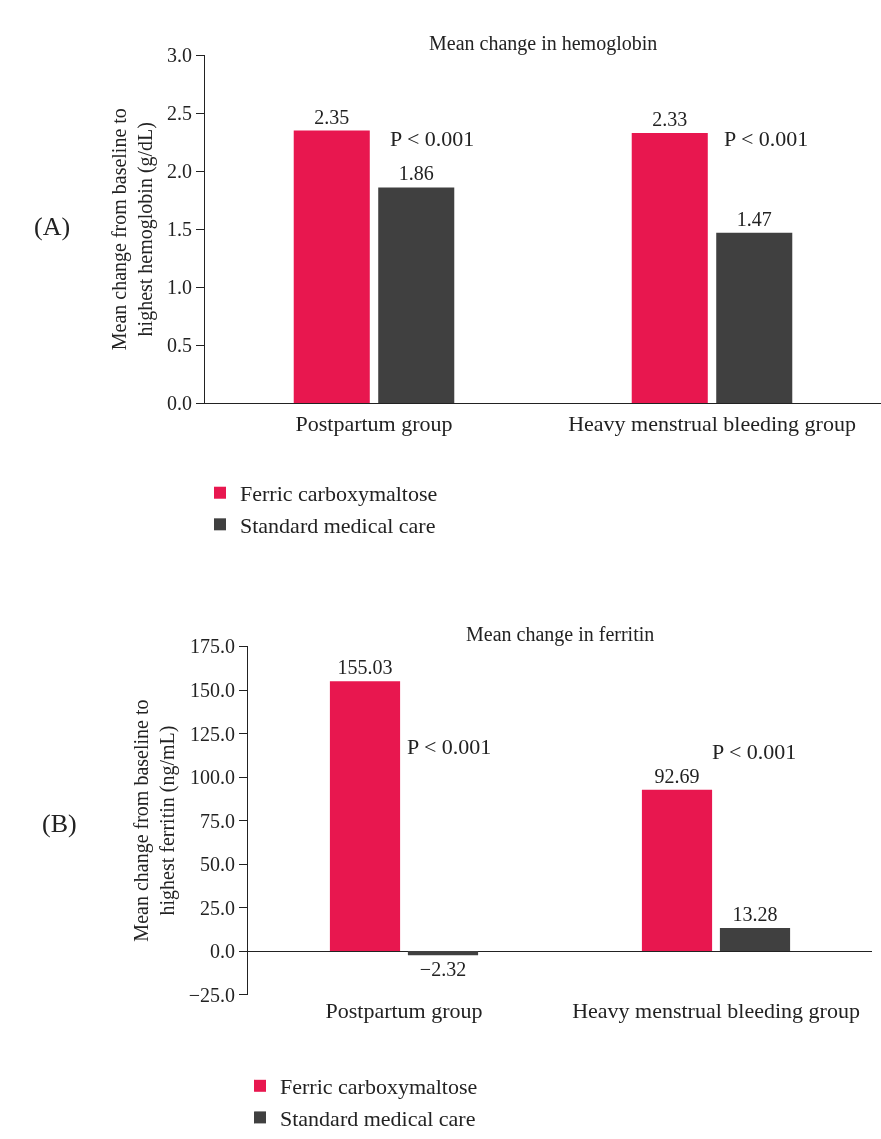 This screenshot has width=881, height=1139. What do you see at coordinates (443, 969) in the screenshot?
I see `data-label: −2.32` at bounding box center [443, 969].